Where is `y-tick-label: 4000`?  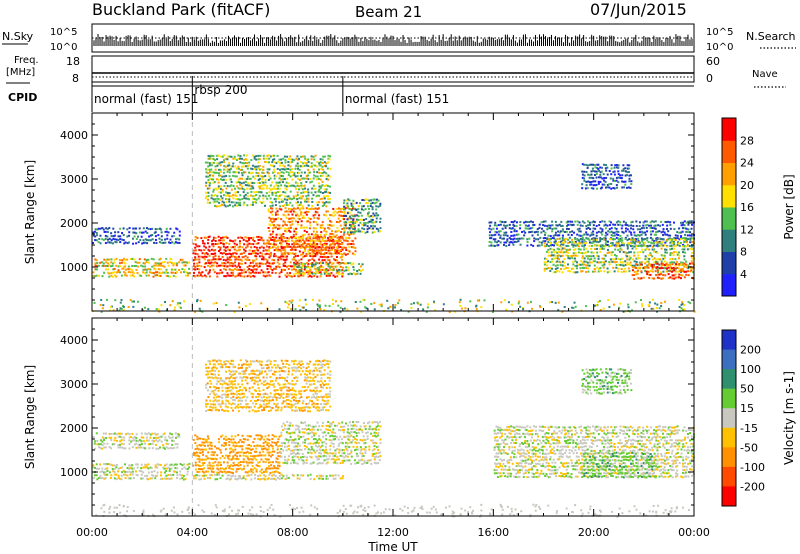
y-tick-label: 4000 is located at coordinates (74, 135).